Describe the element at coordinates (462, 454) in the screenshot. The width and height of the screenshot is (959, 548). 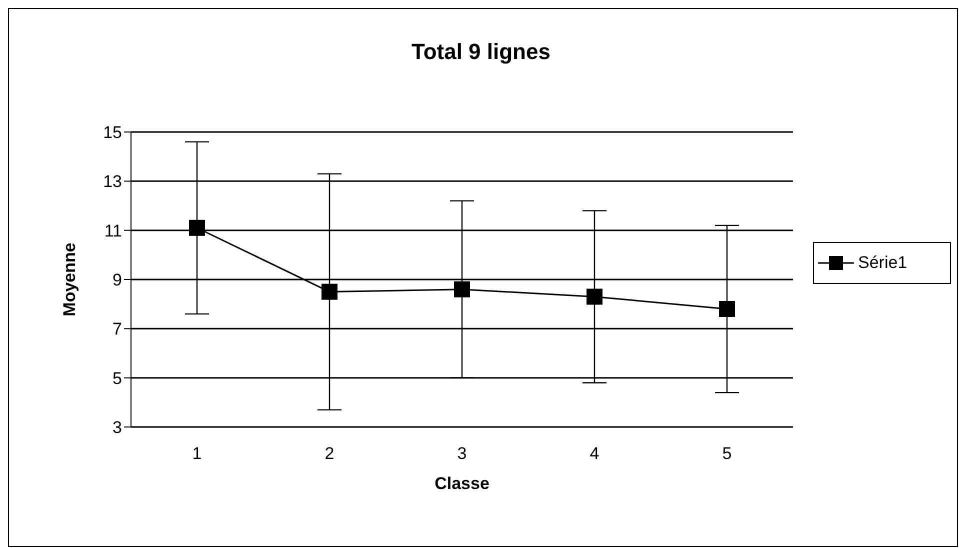
I see `x-tick-label: 3` at that location.